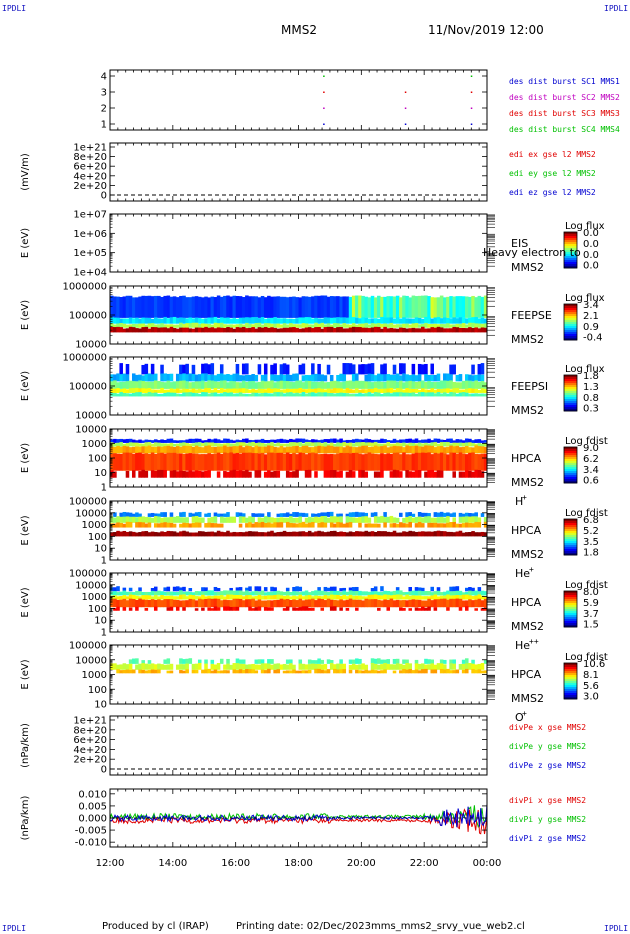 The width and height of the screenshot is (630, 934). What do you see at coordinates (570, 592) in the screenshot?
I see `hpca-hepp-colorbar-swatch` at bounding box center [570, 592].